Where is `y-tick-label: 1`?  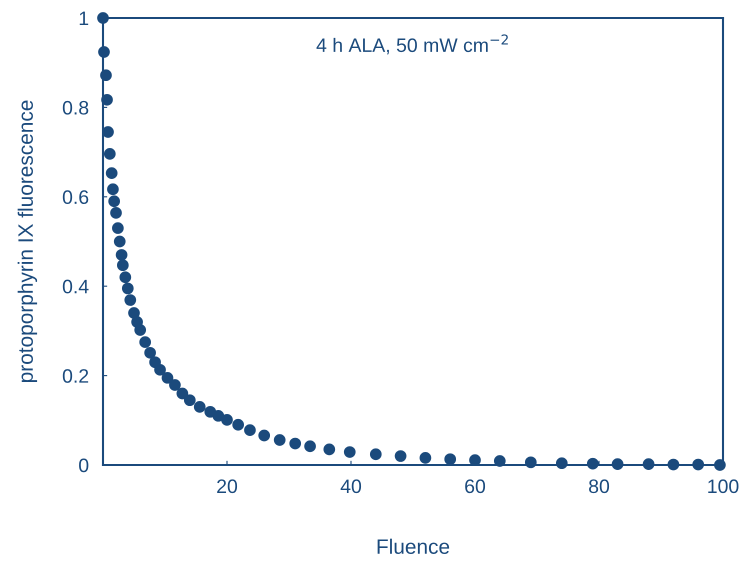 y-tick-label: 1 is located at coordinates (84, 19).